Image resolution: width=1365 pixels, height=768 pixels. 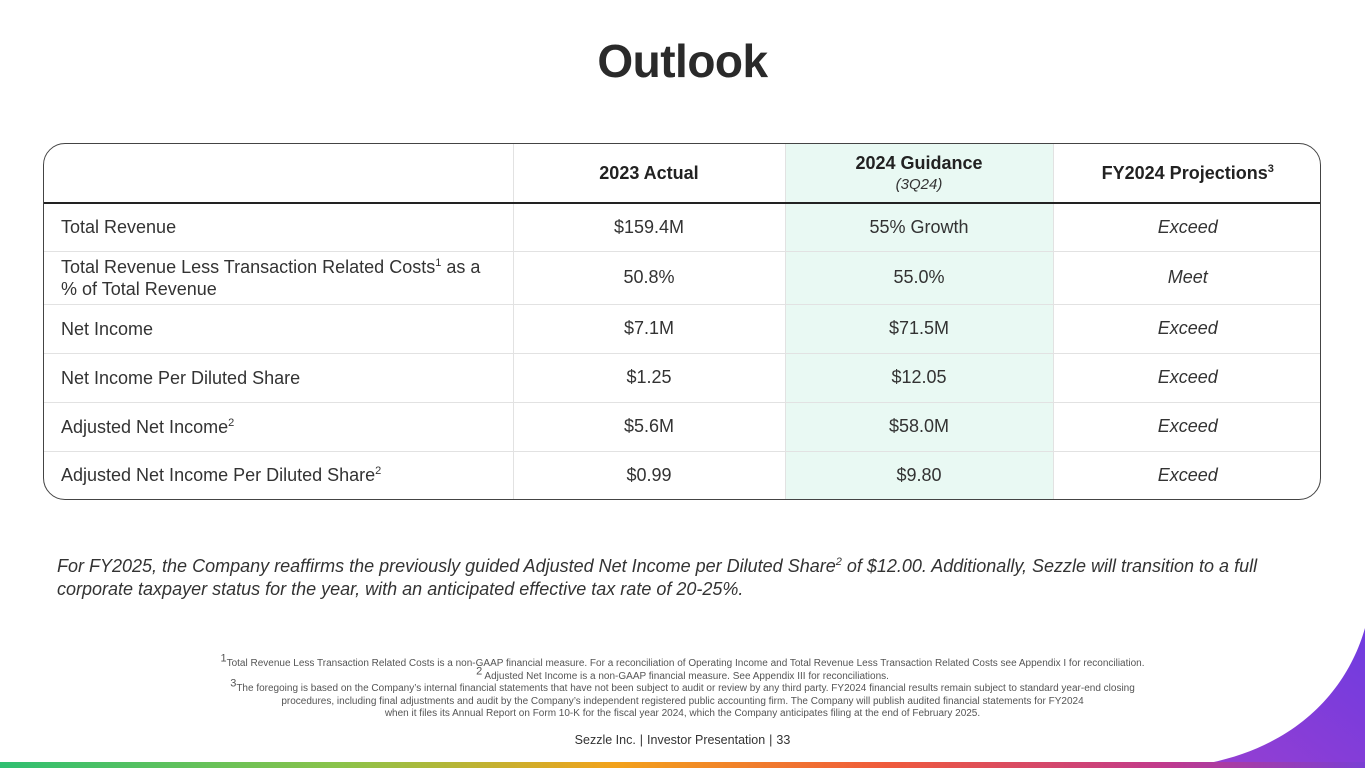 I want to click on row-label: Adjusted Net Income2, so click(x=279, y=426).